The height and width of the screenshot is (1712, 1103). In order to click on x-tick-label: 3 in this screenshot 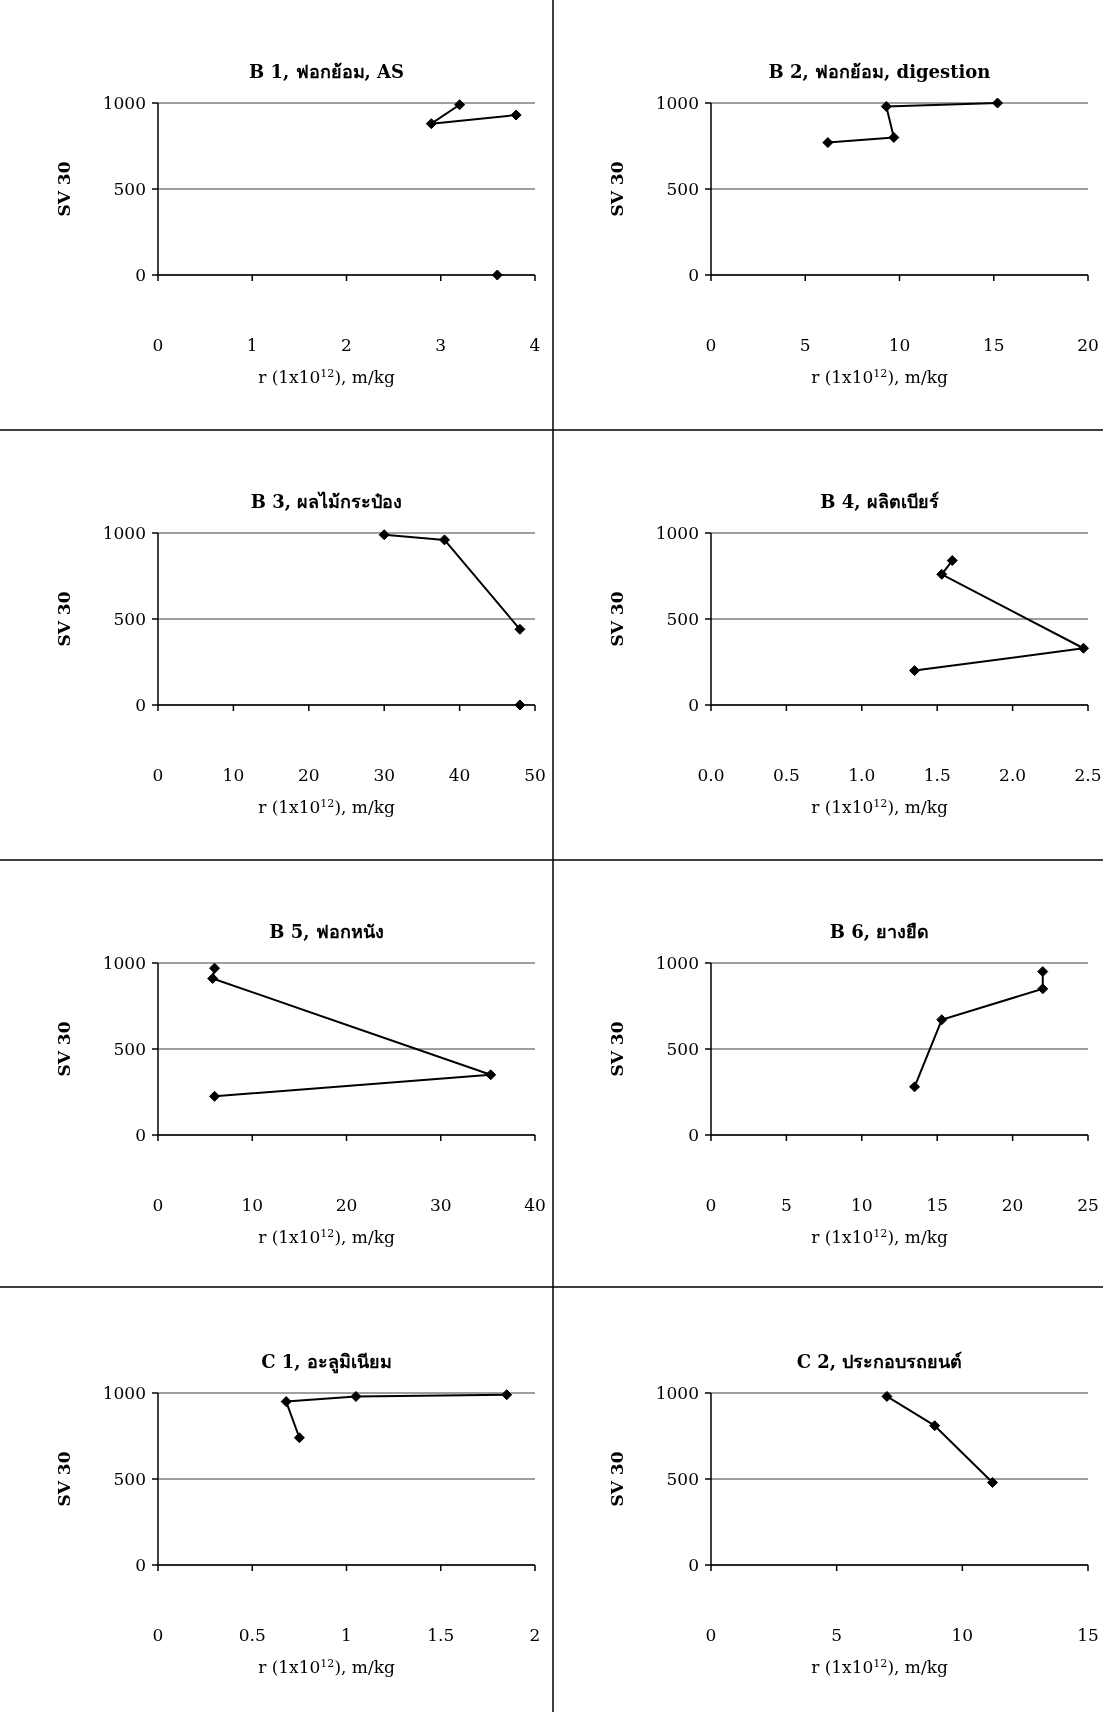, I will do `click(441, 345)`.